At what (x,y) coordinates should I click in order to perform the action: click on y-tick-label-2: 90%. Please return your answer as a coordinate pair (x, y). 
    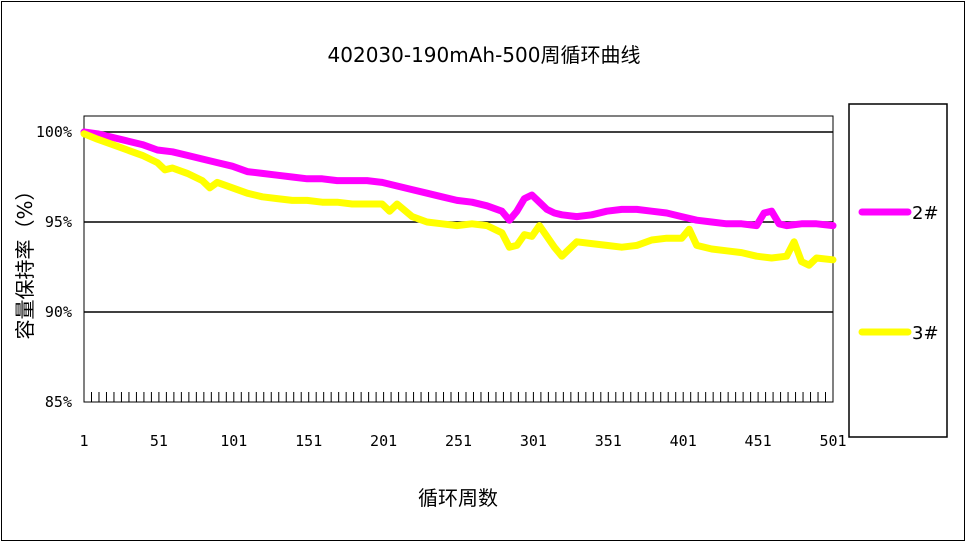
    Looking at the image, I should click on (58, 312).